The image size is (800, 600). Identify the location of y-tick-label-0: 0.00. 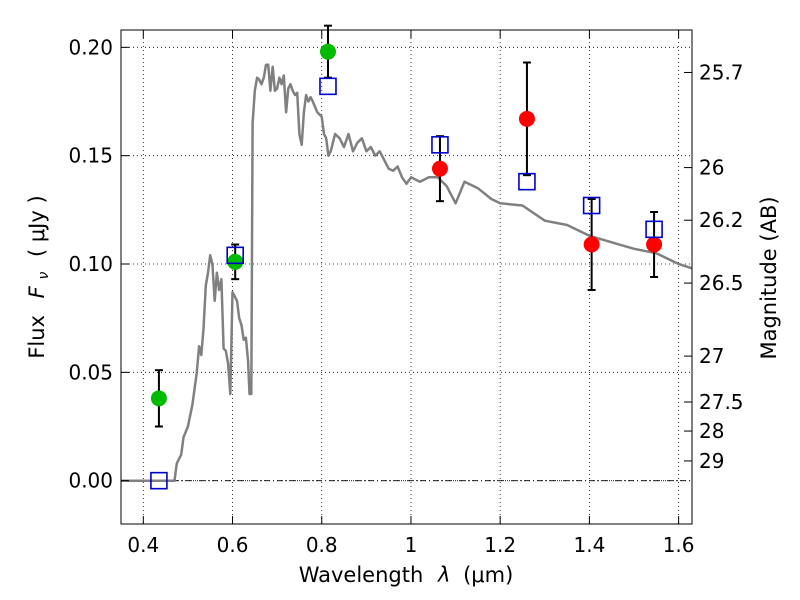
(90, 481).